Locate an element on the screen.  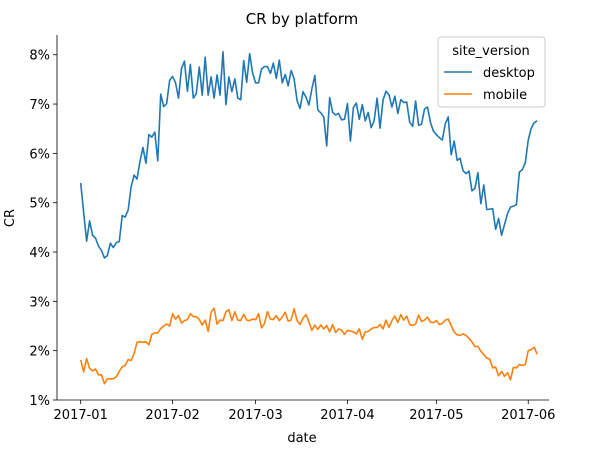
y-ticks: 1% 2% 3% 4% 5% 6% 7% 8% is located at coordinates (43, 229).